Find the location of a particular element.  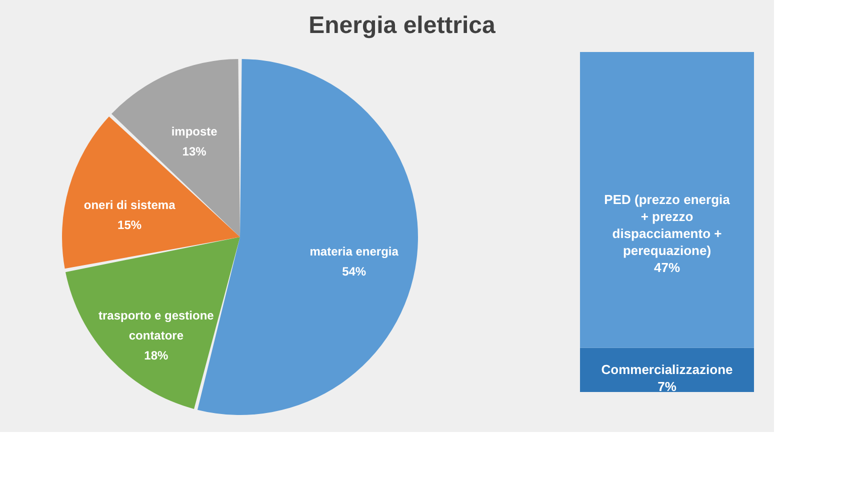

data-label: 54% is located at coordinates (354, 271).